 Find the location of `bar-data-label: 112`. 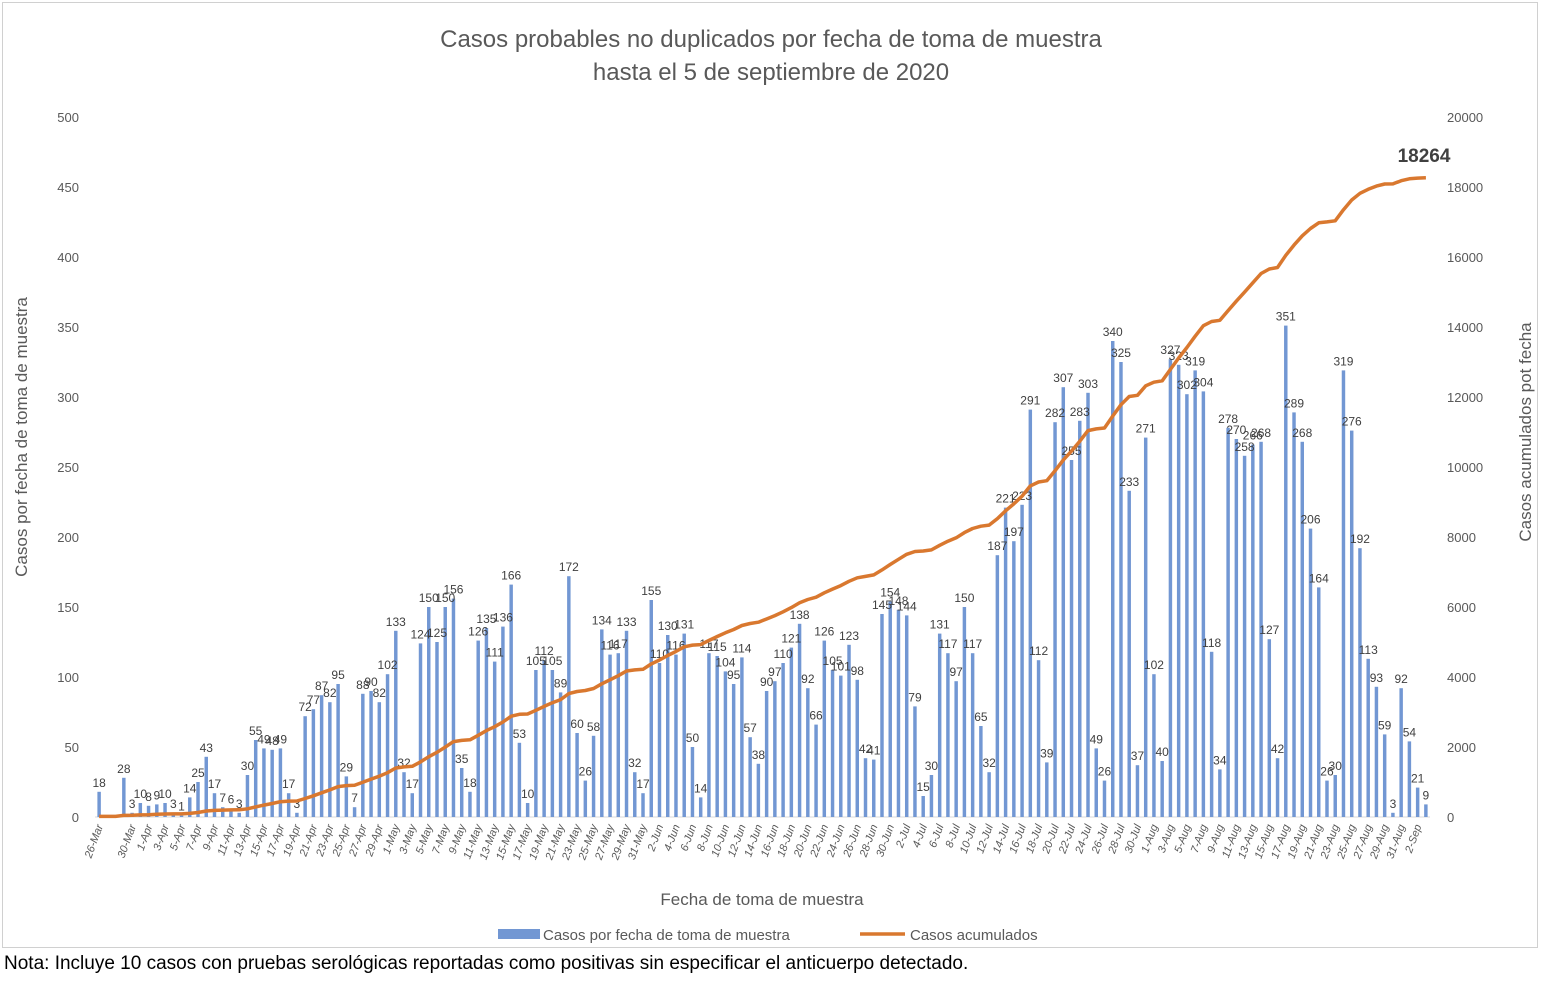

bar-data-label: 112 is located at coordinates (544, 651).